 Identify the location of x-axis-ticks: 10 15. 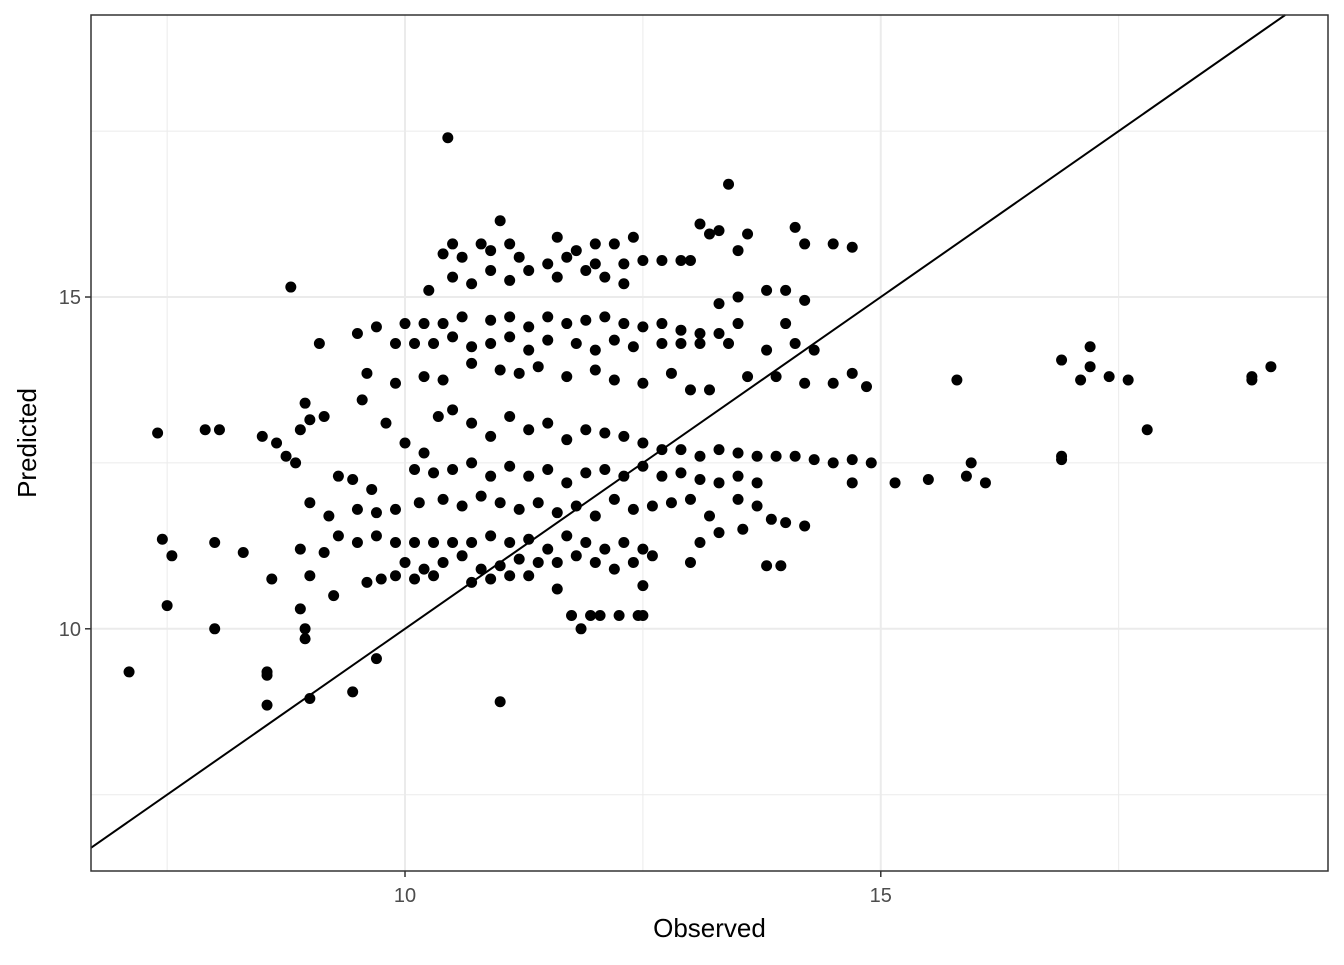
(643, 889).